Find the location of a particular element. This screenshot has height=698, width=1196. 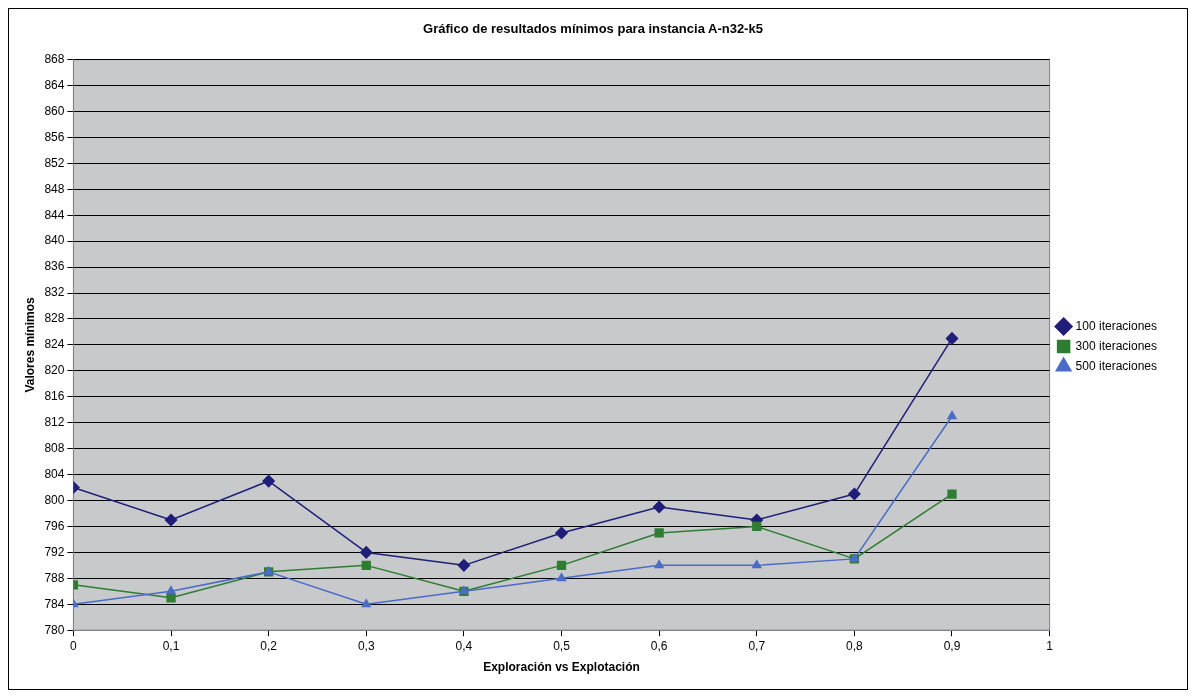

x-tick-label: 1 is located at coordinates (1050, 645).